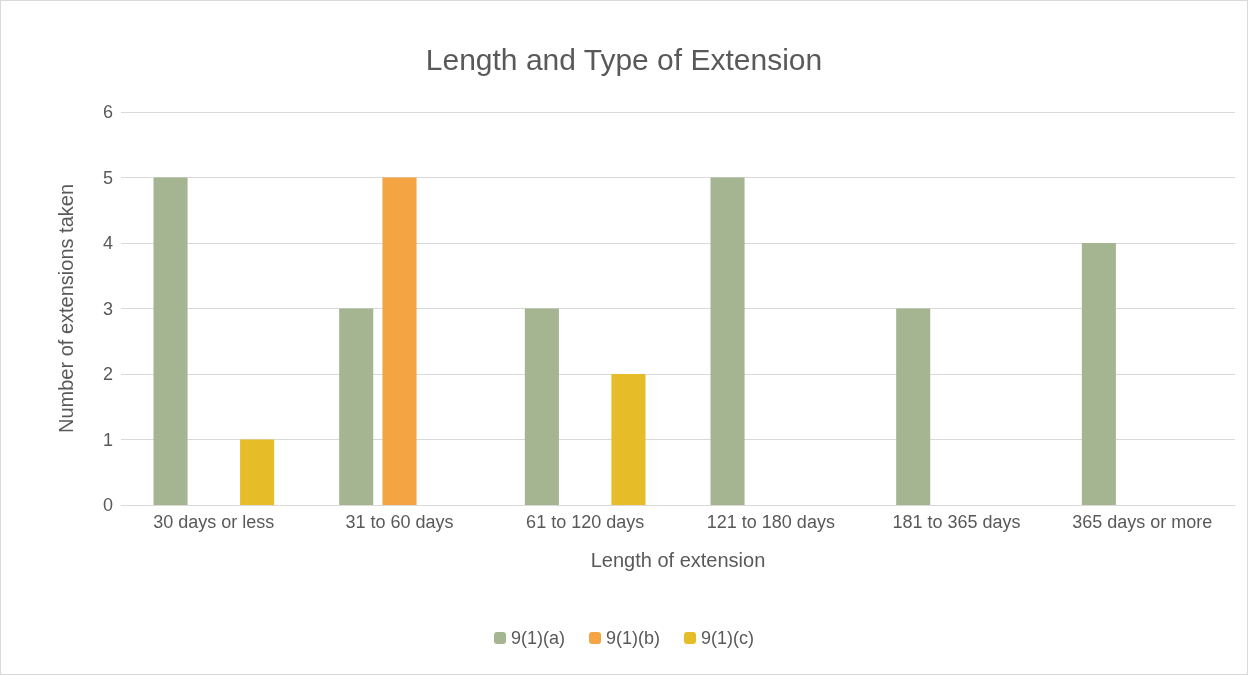  What do you see at coordinates (633, 638) in the screenshot?
I see `legend-label: 9(1)(b)` at bounding box center [633, 638].